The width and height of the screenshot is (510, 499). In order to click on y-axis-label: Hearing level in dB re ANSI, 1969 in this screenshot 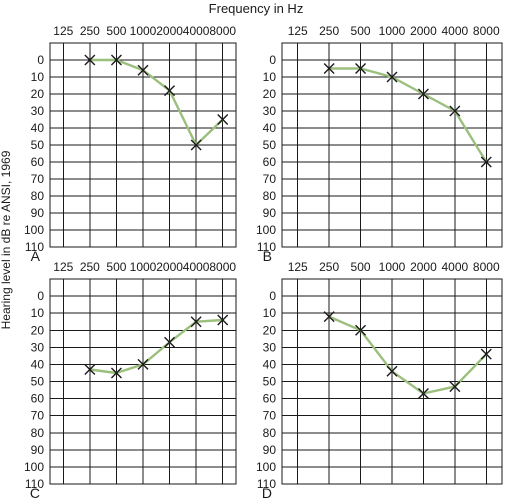, I will do `click(6, 239)`.